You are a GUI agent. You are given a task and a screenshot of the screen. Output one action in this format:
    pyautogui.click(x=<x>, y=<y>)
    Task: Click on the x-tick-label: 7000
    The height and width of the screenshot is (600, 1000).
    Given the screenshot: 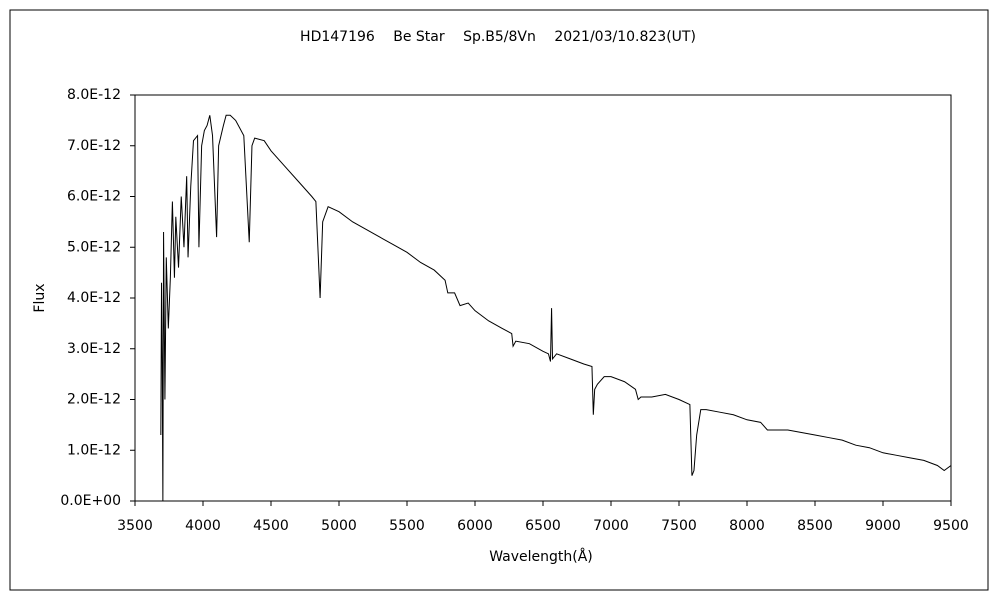 What is the action you would take?
    pyautogui.click(x=611, y=526)
    